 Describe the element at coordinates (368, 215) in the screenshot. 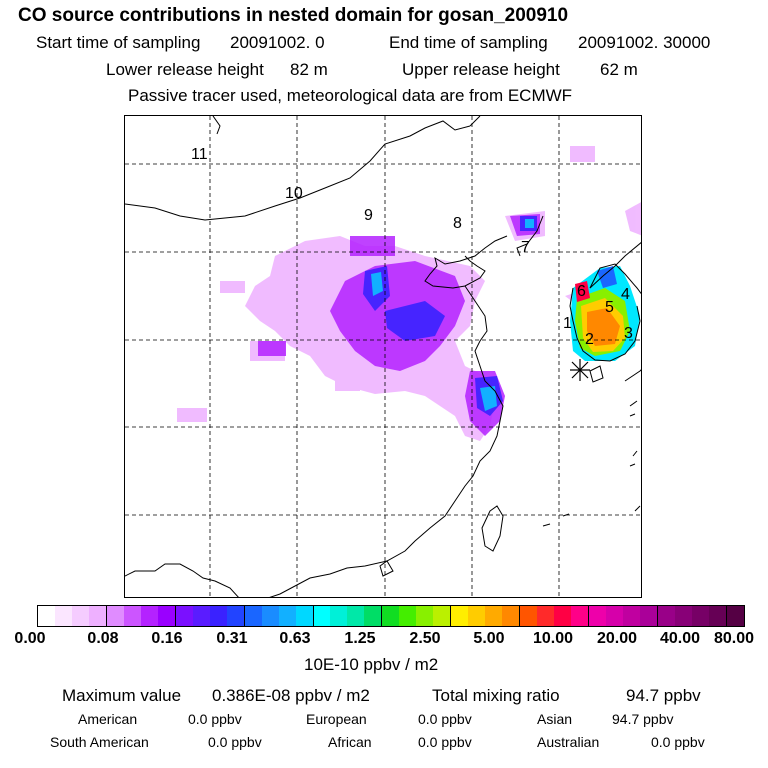

I see `region-label-9: 9` at that location.